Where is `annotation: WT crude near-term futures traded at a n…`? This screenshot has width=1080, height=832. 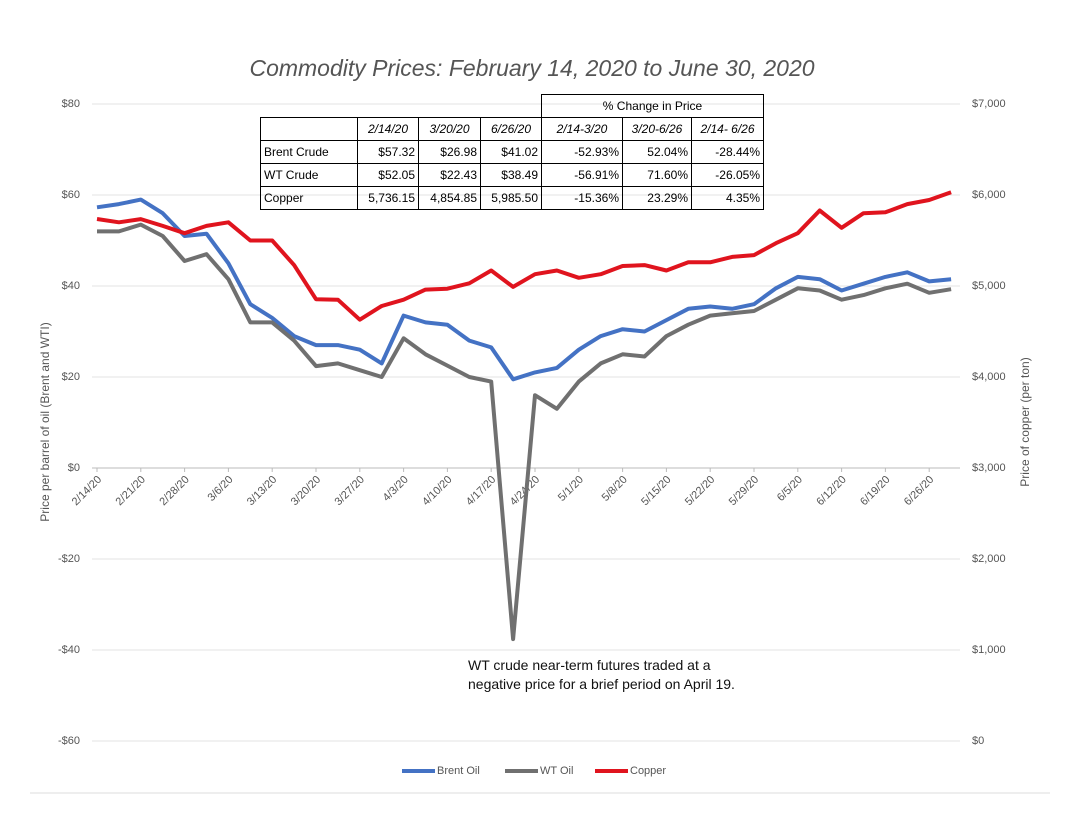 annotation: WT crude near-term futures traded at a n… is located at coordinates (601, 674).